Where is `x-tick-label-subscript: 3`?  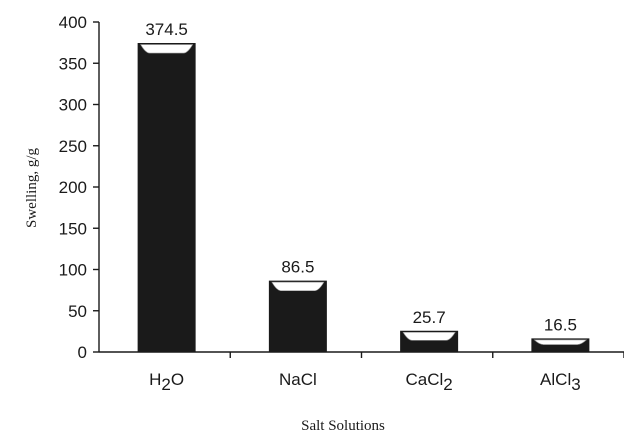 x-tick-label-subscript: 3 is located at coordinates (575, 384).